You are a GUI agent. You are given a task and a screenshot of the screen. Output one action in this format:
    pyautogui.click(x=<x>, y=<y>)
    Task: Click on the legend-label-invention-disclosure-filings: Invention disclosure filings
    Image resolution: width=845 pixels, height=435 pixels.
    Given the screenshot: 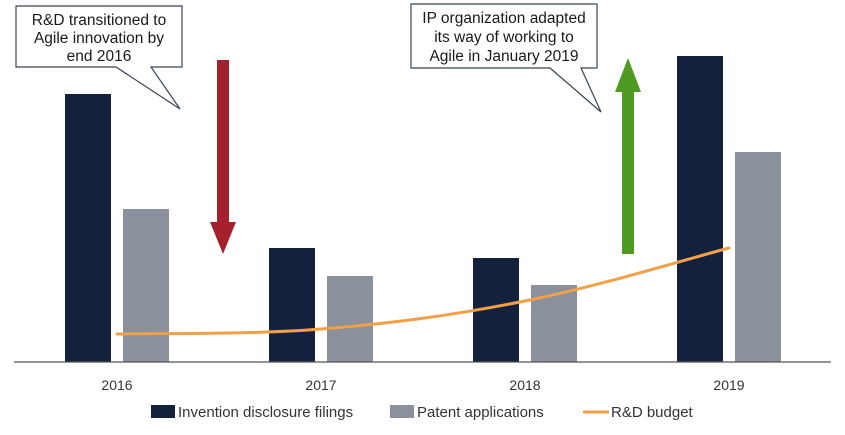 What is the action you would take?
    pyautogui.click(x=265, y=412)
    